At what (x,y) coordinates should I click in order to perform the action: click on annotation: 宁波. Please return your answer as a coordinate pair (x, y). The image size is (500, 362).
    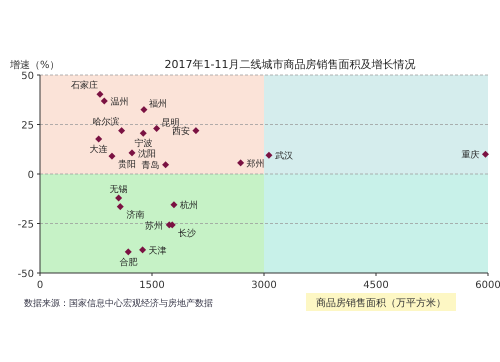
    Looking at the image, I should click on (143, 144).